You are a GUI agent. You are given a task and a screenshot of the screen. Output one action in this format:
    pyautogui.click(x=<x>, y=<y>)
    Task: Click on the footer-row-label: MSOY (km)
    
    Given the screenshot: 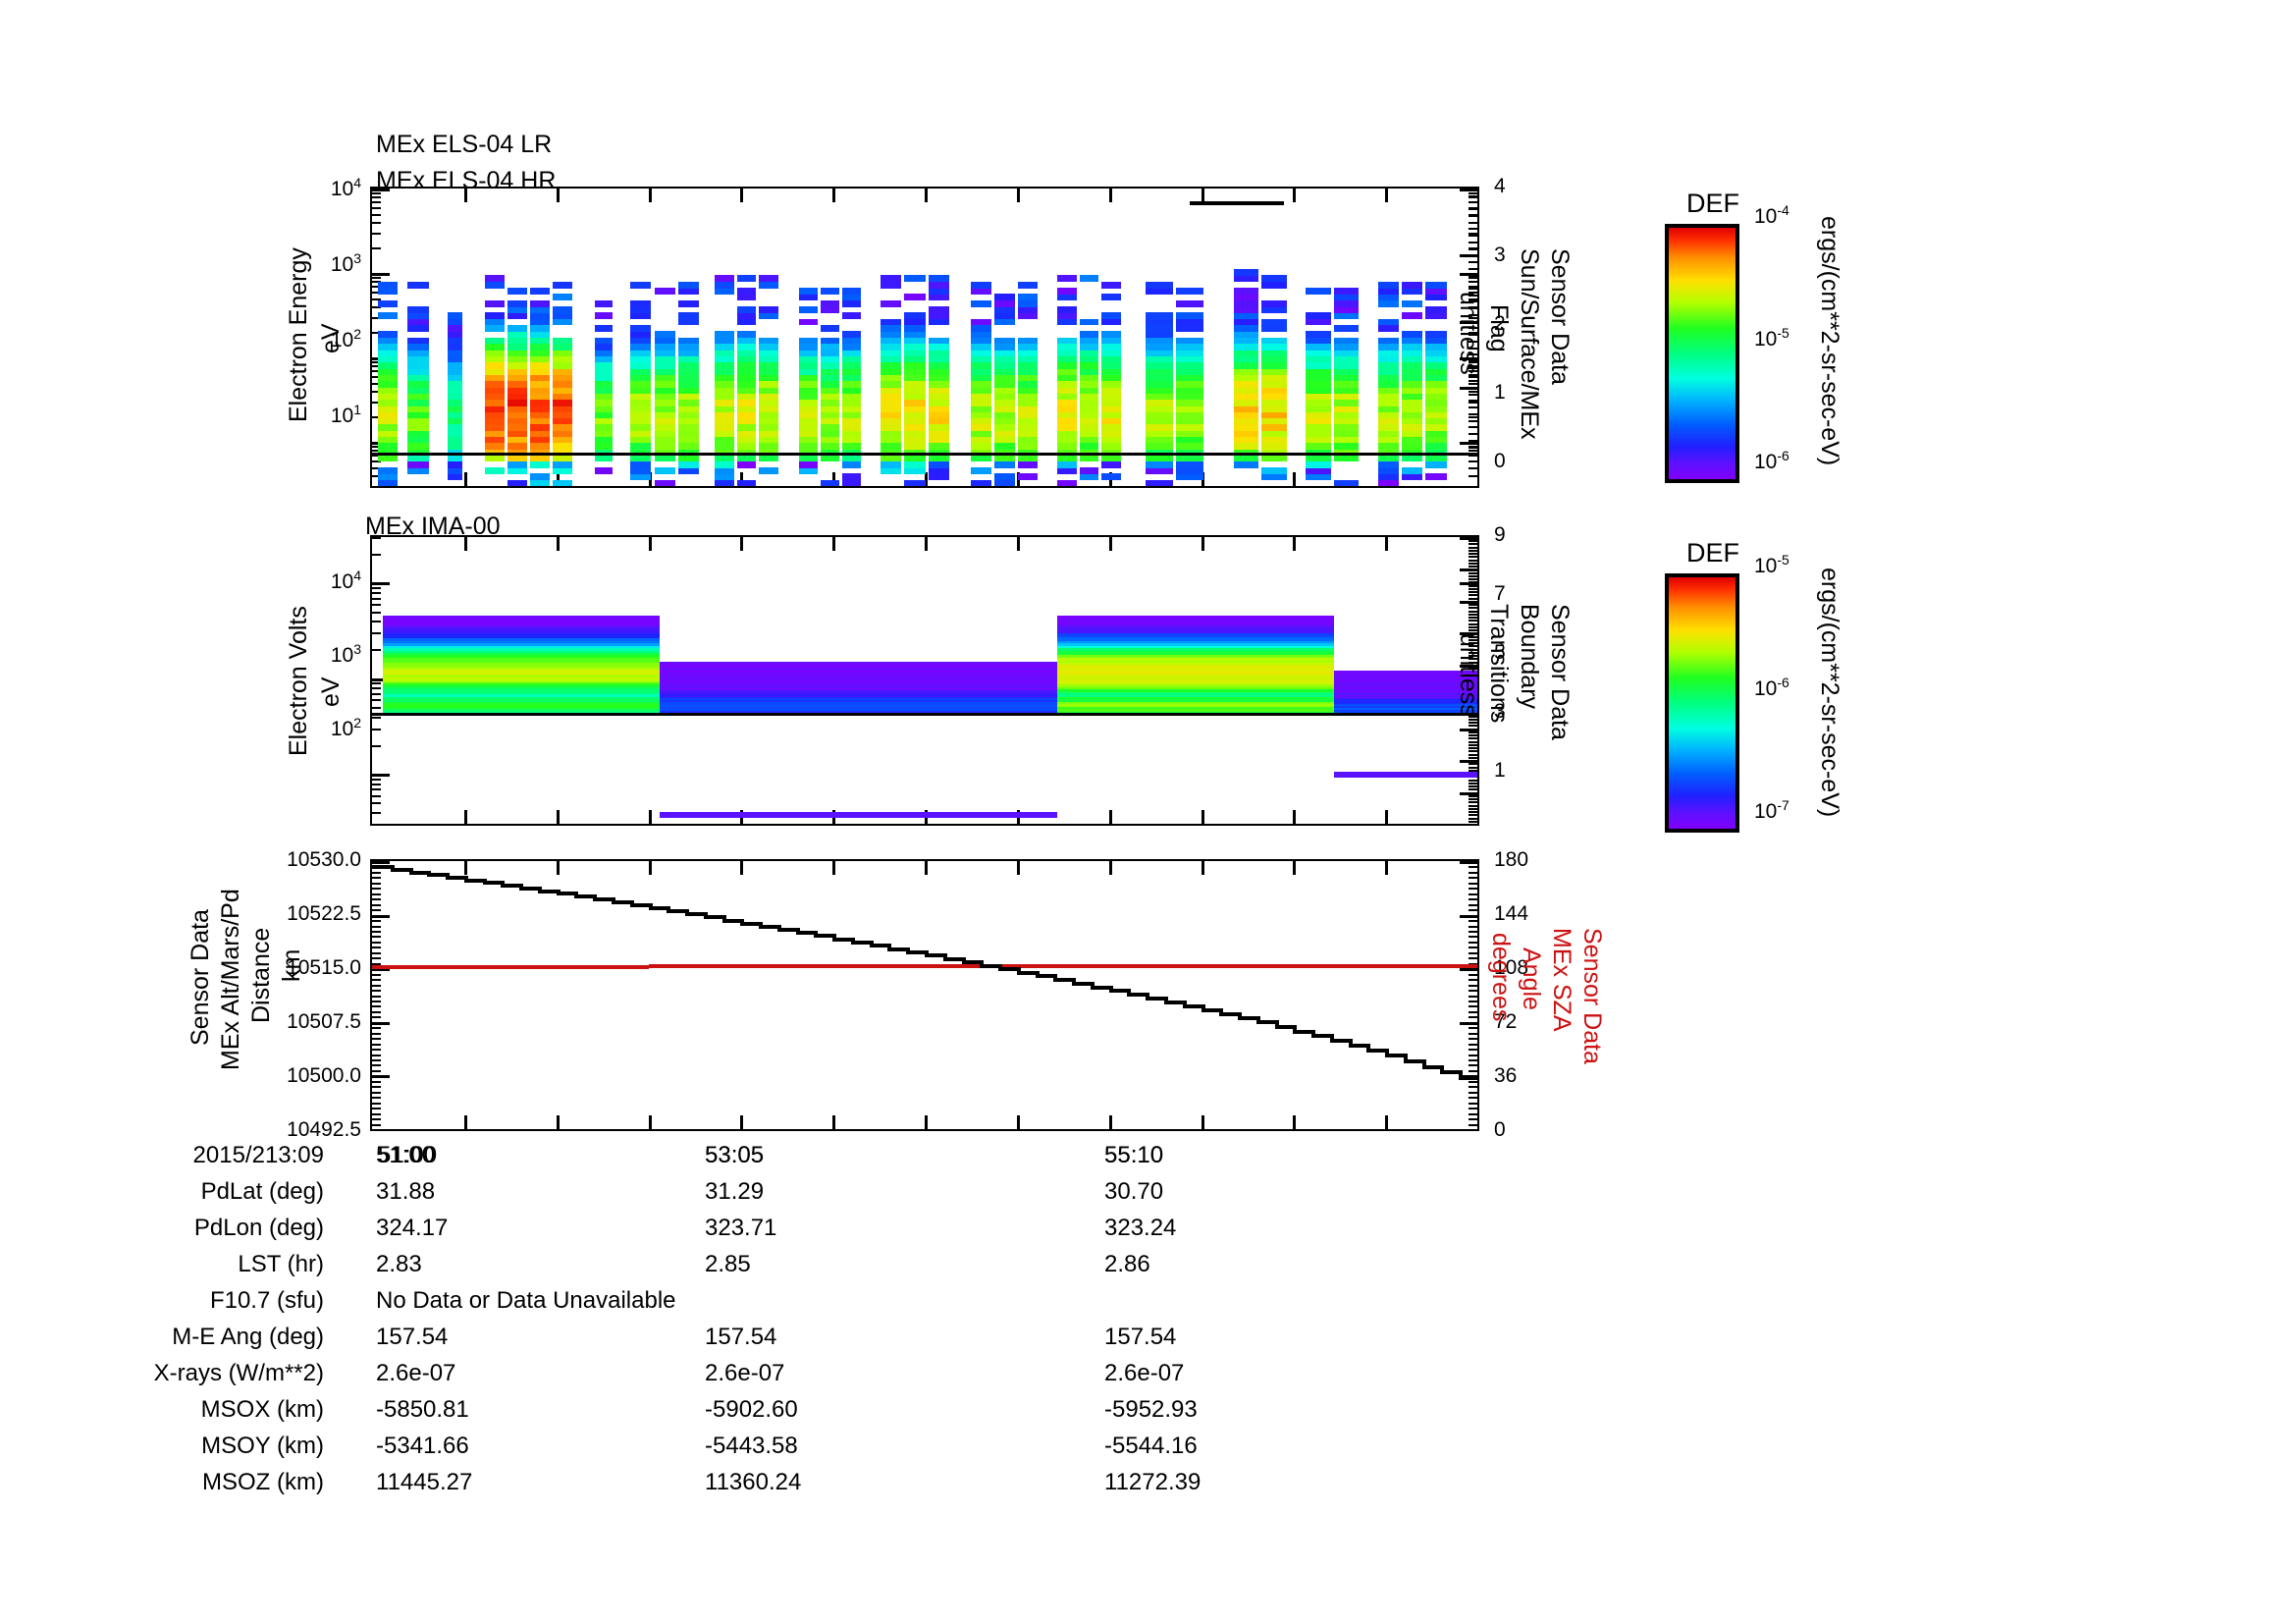 What is the action you would take?
    pyautogui.click(x=262, y=1446)
    